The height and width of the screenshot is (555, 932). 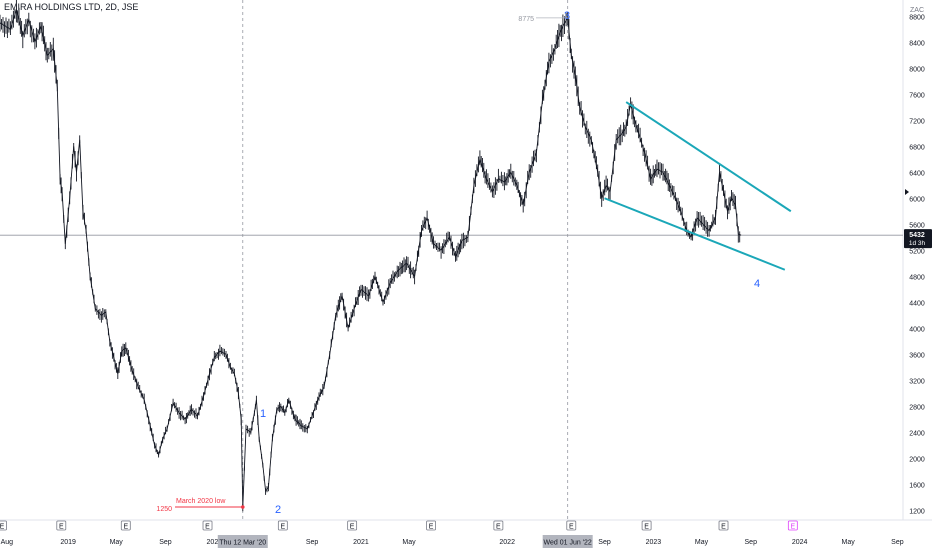 What do you see at coordinates (165, 542) in the screenshot?
I see `time-tick-3: Sep` at bounding box center [165, 542].